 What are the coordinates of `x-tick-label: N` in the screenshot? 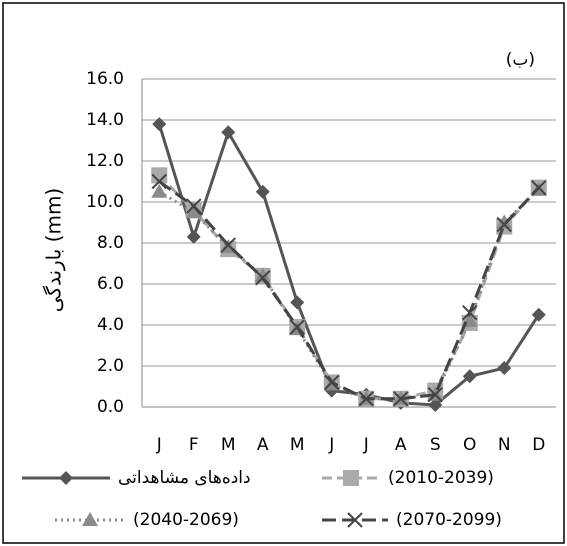 It's located at (504, 445).